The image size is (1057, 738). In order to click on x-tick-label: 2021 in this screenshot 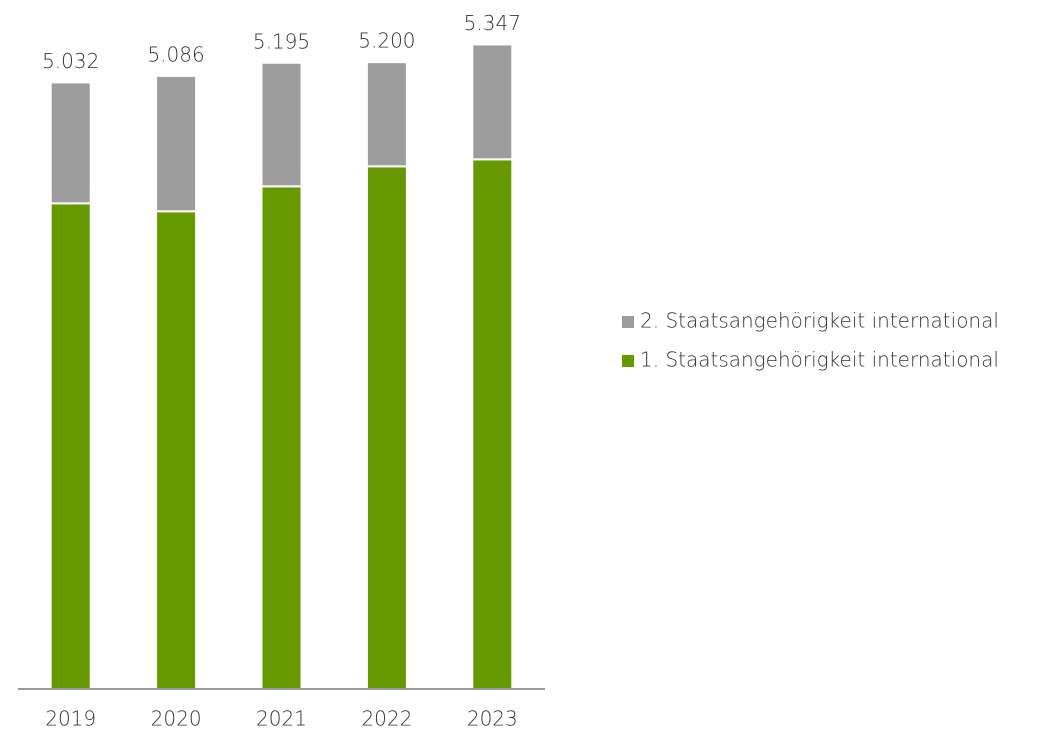, I will do `click(281, 719)`.